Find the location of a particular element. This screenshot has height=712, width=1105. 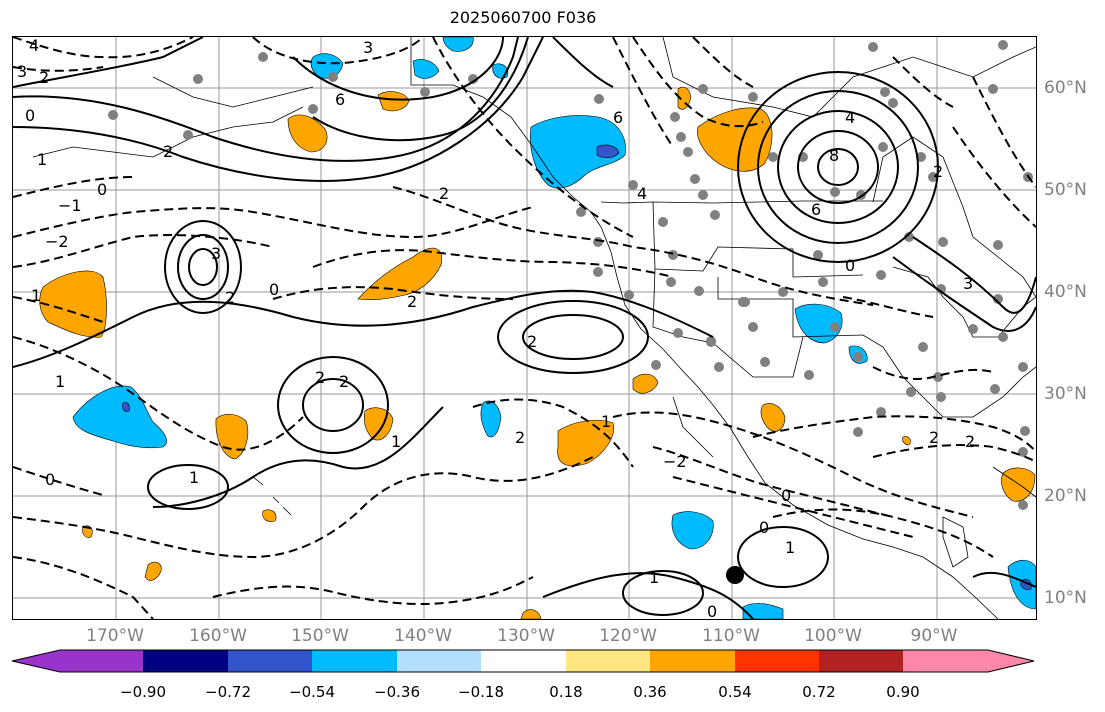

lon-label: 150°W is located at coordinates (320, 636).